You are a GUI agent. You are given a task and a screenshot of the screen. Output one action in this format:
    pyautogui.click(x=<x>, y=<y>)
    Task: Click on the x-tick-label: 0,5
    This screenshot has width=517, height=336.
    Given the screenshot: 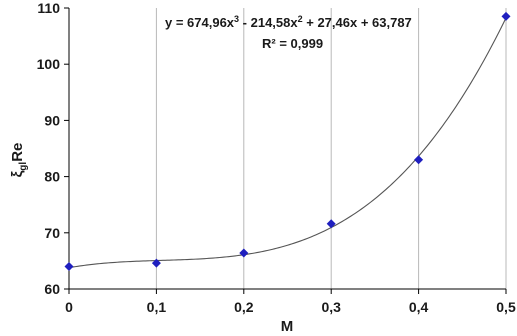 What is the action you would take?
    pyautogui.click(x=506, y=307)
    